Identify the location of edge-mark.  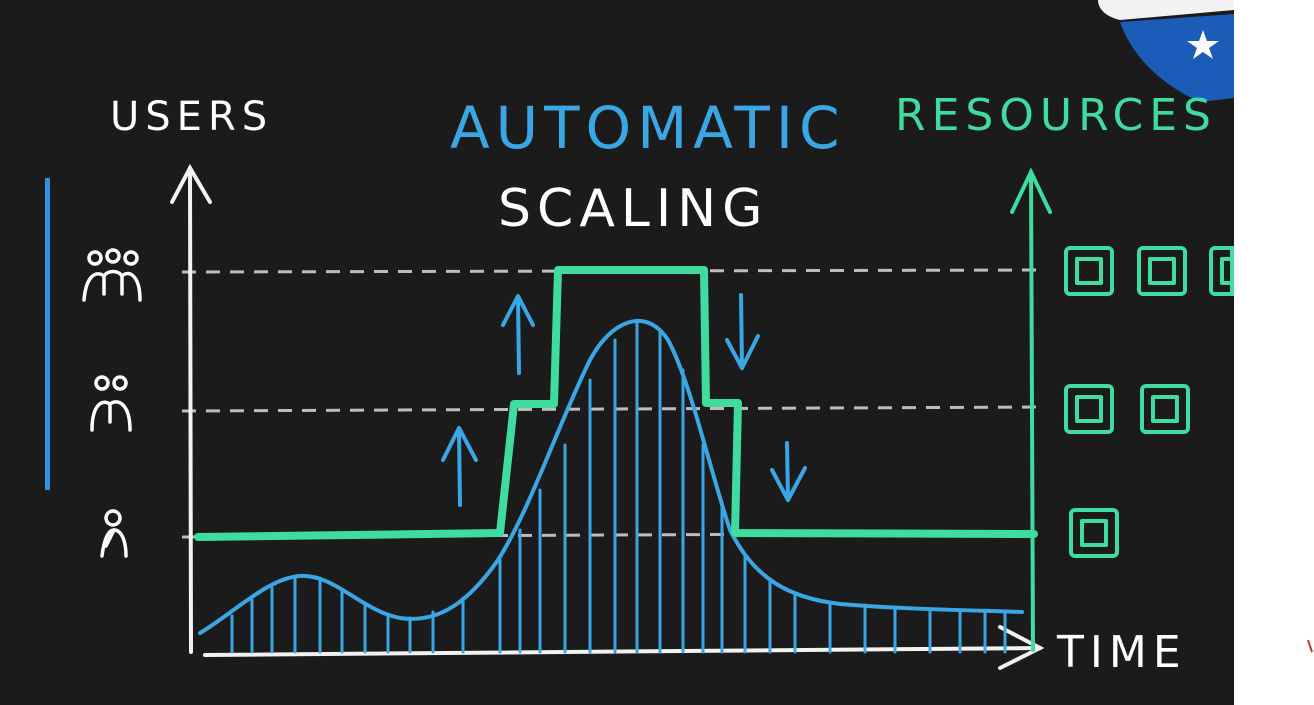
(1310, 646).